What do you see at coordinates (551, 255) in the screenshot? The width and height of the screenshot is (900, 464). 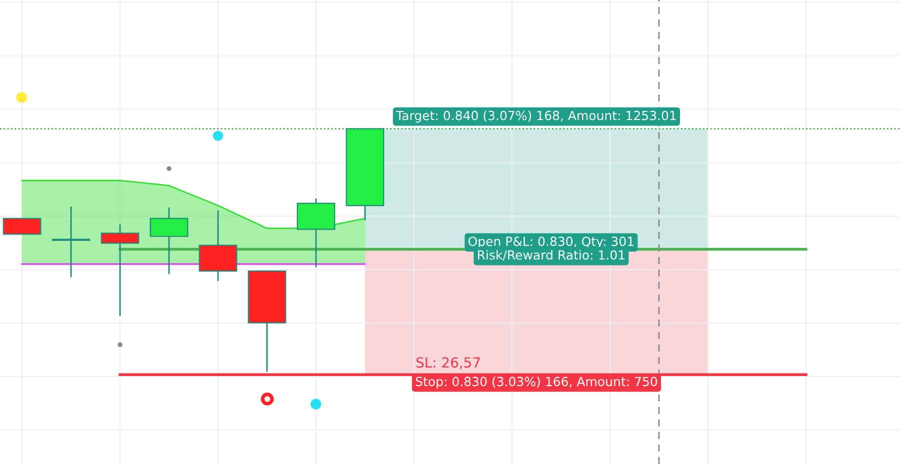 I see `text: Risk/Reward Ratio: 1.01` at bounding box center [551, 255].